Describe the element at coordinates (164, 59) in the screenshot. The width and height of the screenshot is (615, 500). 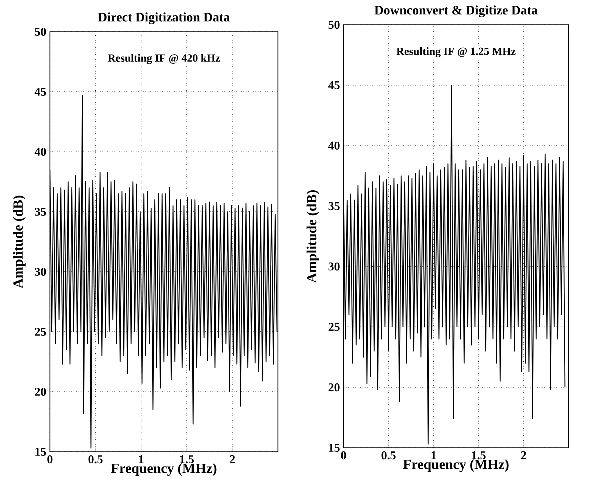
I see `annotation: Resulting IF @ 420 kHz` at that location.